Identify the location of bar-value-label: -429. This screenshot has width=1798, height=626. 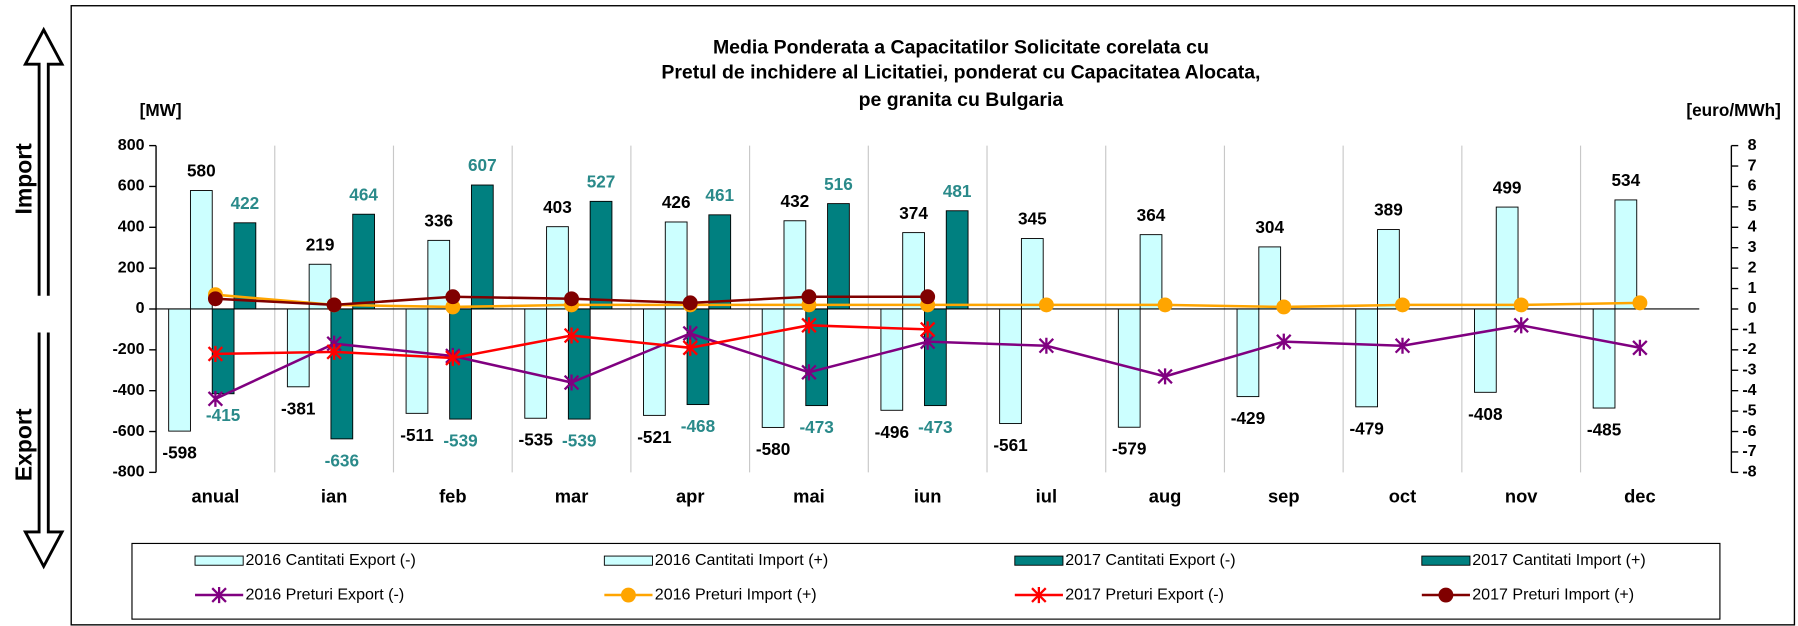
(1248, 418).